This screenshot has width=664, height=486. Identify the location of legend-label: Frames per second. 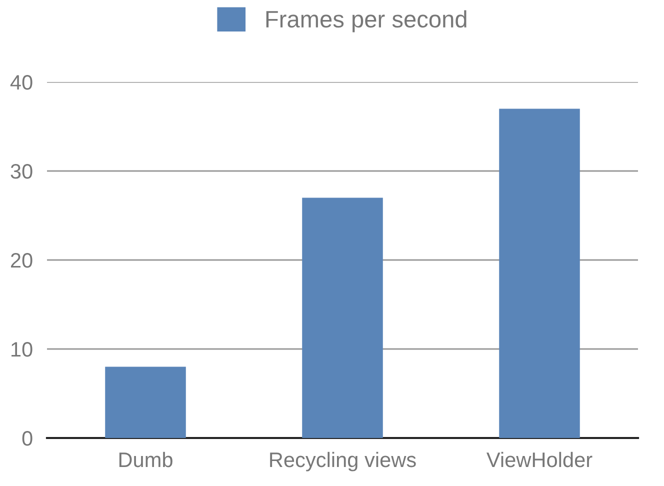
(366, 21).